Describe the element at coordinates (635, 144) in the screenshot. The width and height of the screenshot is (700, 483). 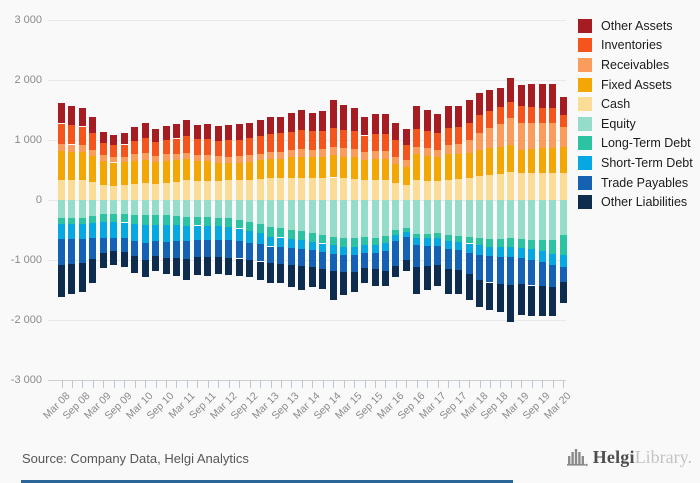
I see `legend-item: Long-Term Debt` at that location.